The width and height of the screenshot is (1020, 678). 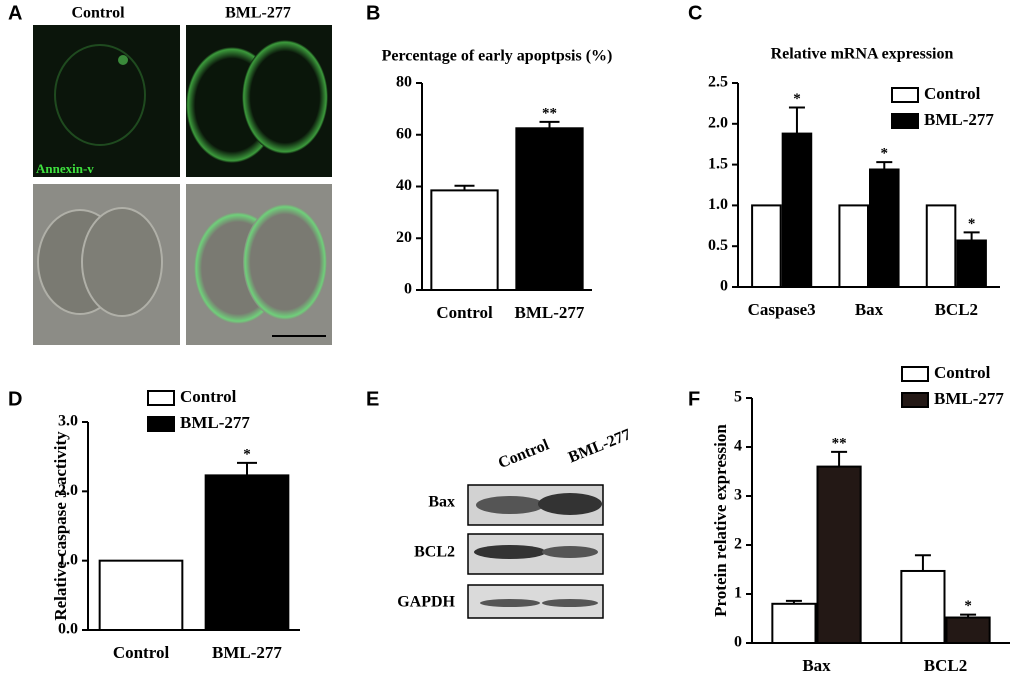 I want to click on chart-title: Relative mRNA expression, so click(x=862, y=54).